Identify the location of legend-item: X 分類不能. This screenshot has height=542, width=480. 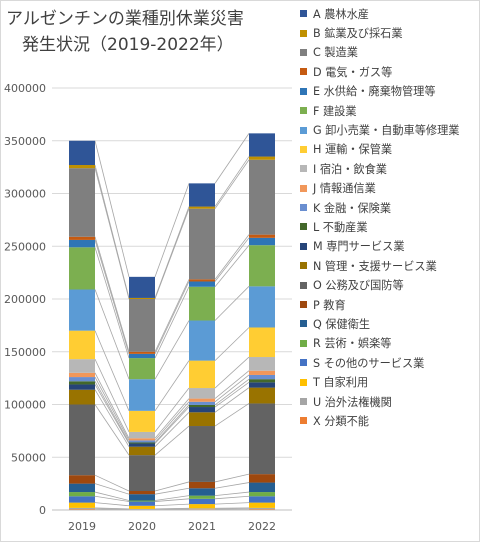
(389, 420).